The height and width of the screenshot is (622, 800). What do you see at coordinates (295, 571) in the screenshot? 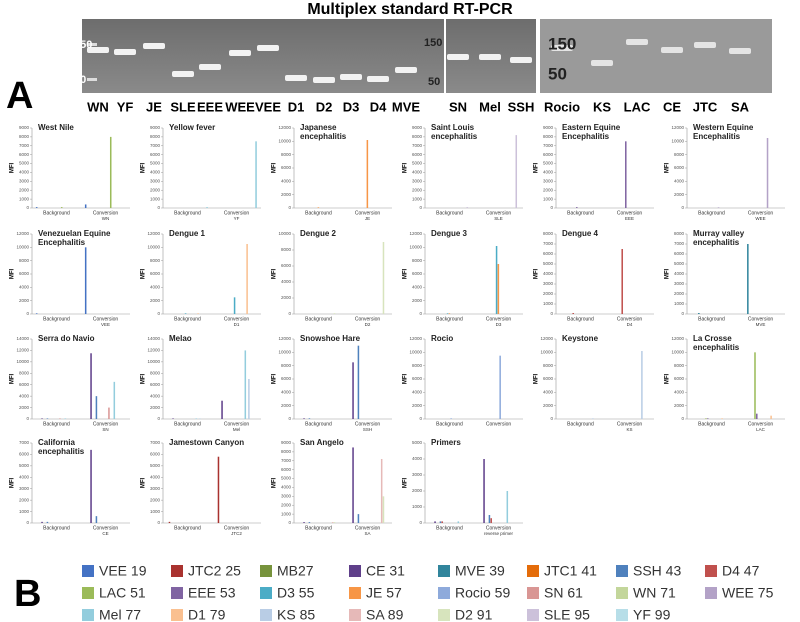
I see `legend-label: MB27` at bounding box center [295, 571].